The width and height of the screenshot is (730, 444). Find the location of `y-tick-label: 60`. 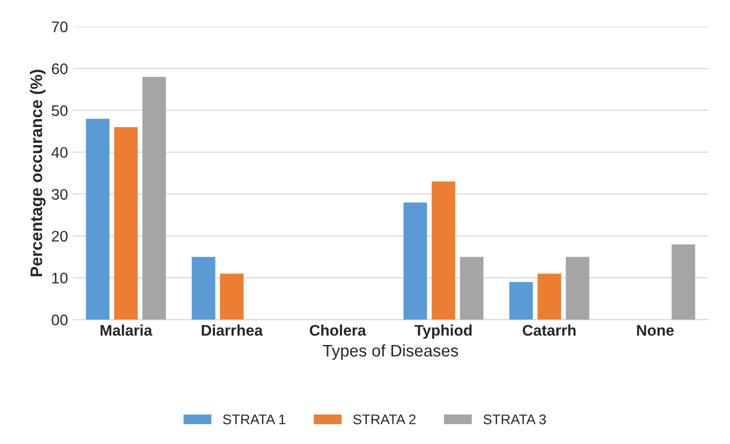

y-tick-label: 60 is located at coordinates (60, 68).